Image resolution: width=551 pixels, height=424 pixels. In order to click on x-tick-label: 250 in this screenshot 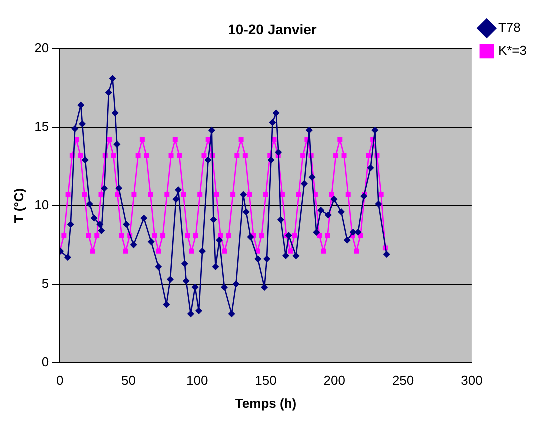, I will do `click(403, 380)`.